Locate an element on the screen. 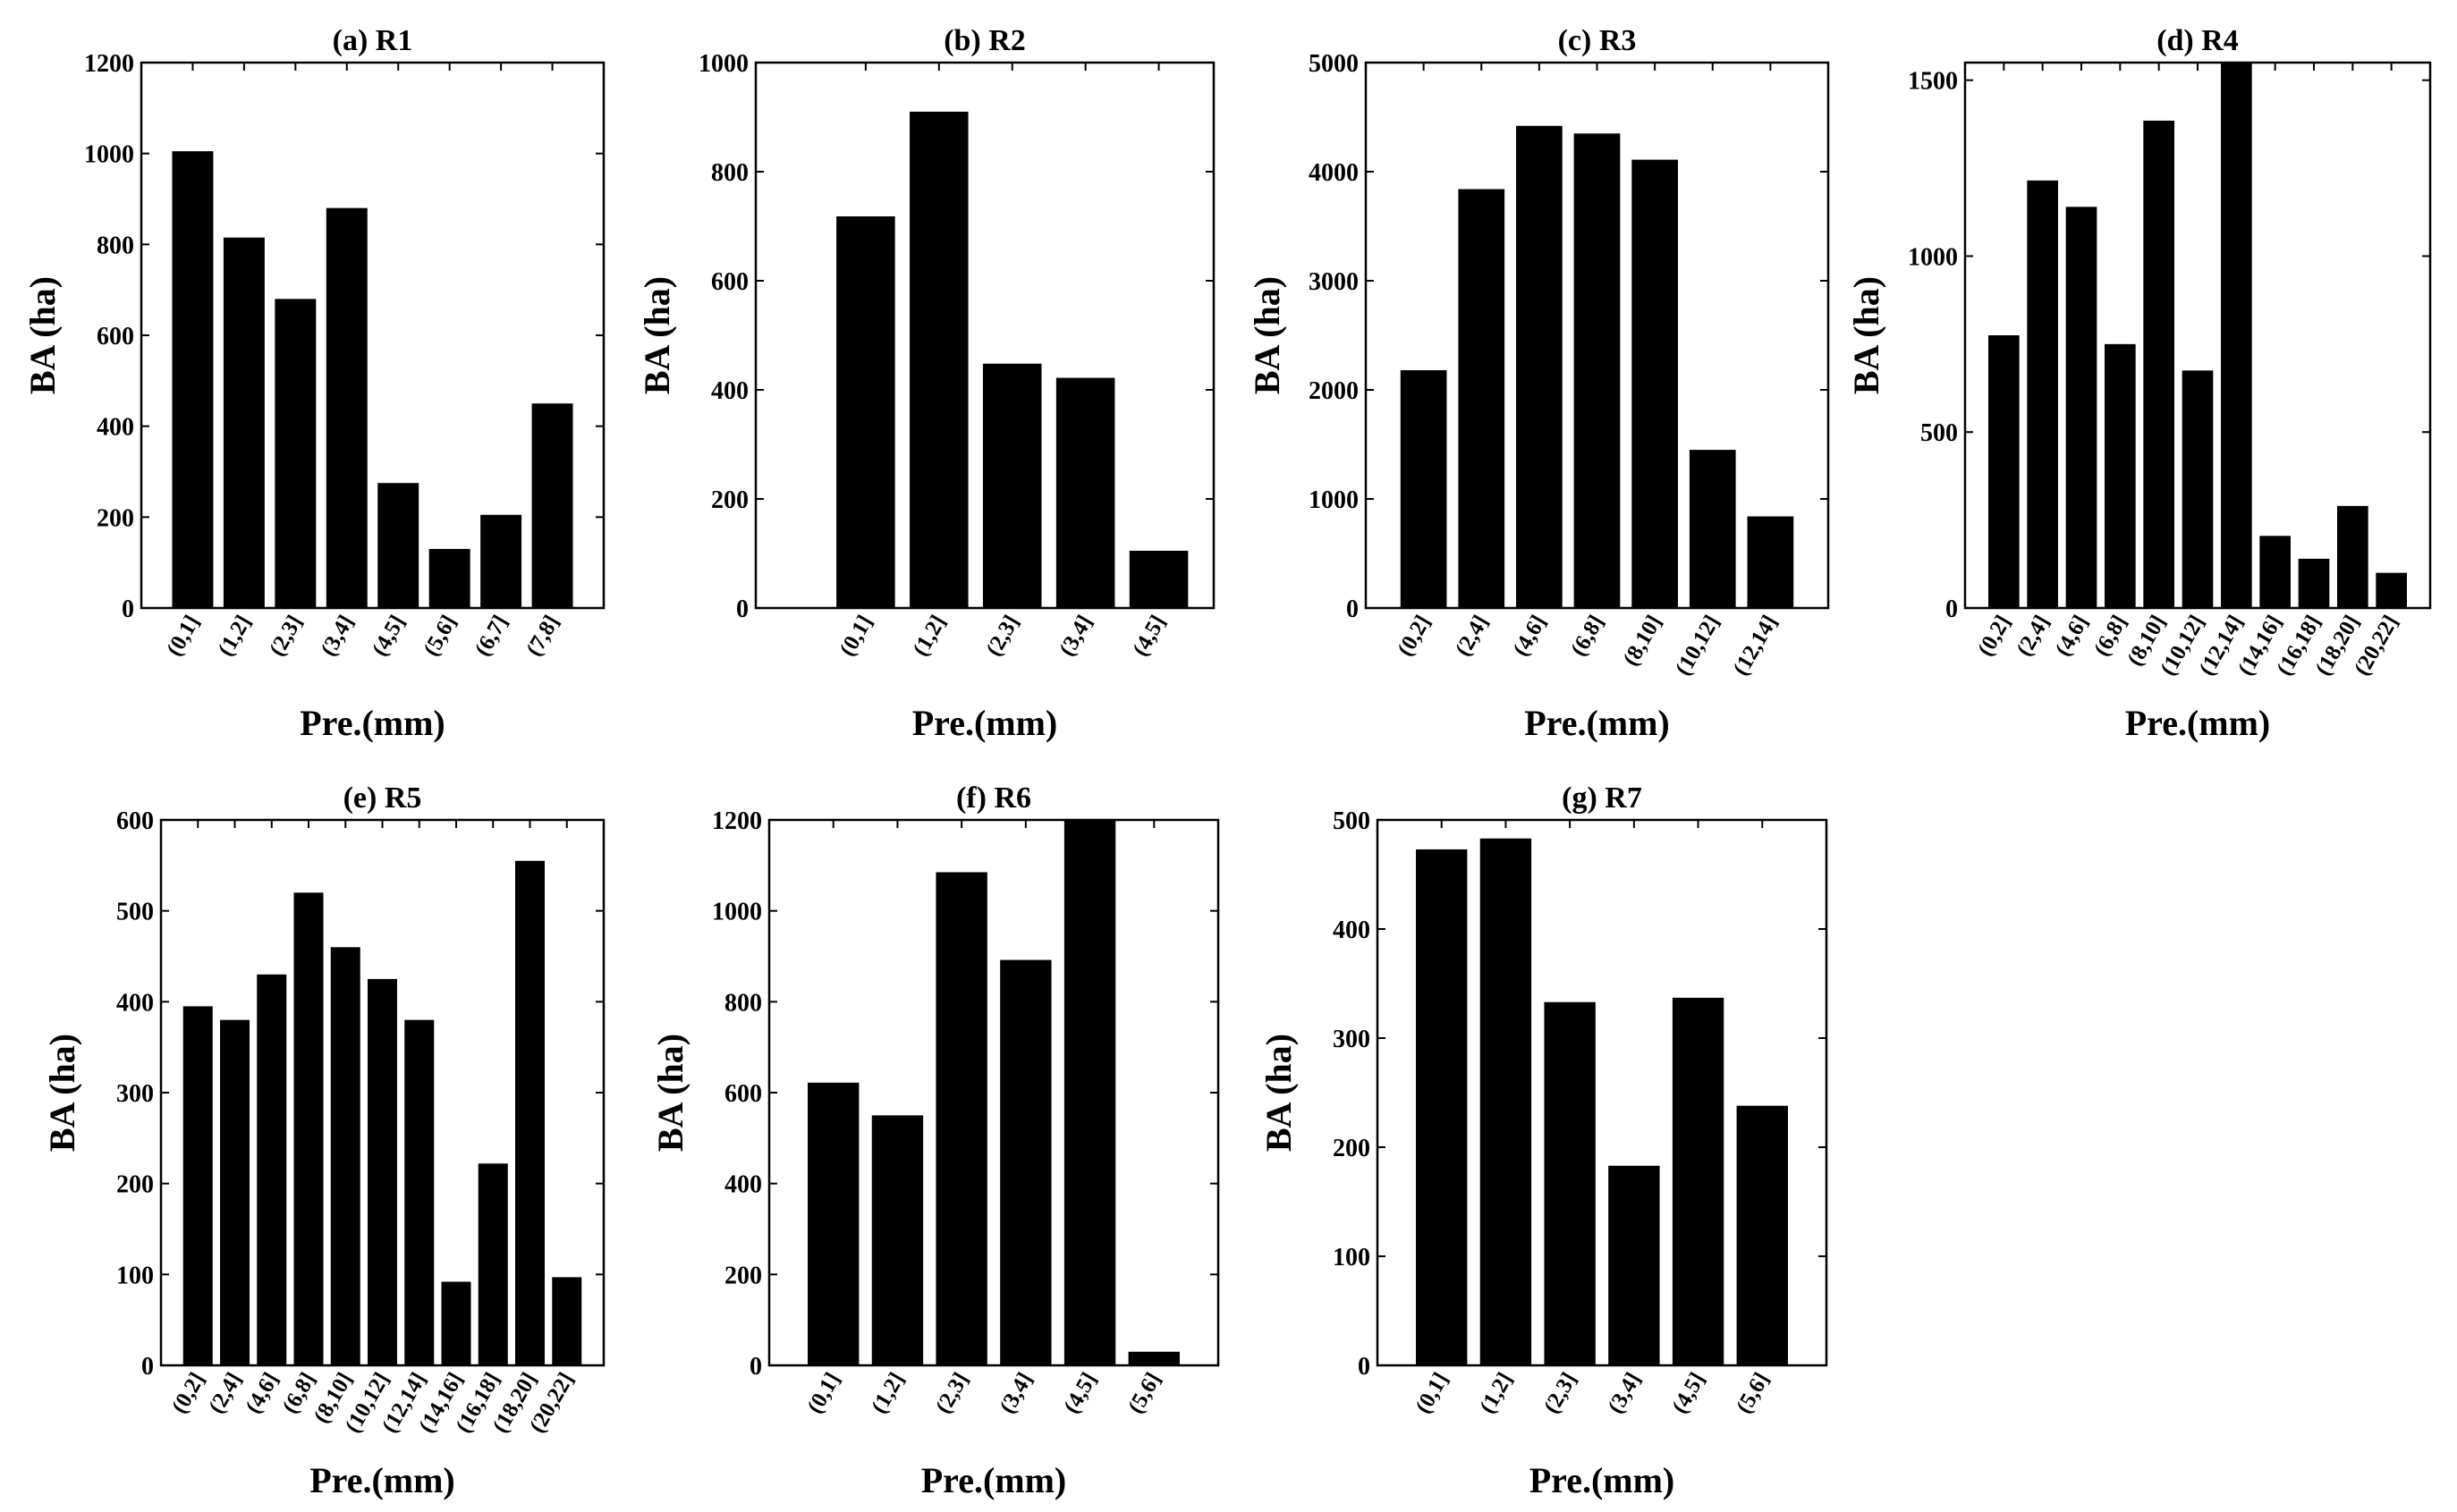  ytick-label-e-5: 500 is located at coordinates (135, 913).